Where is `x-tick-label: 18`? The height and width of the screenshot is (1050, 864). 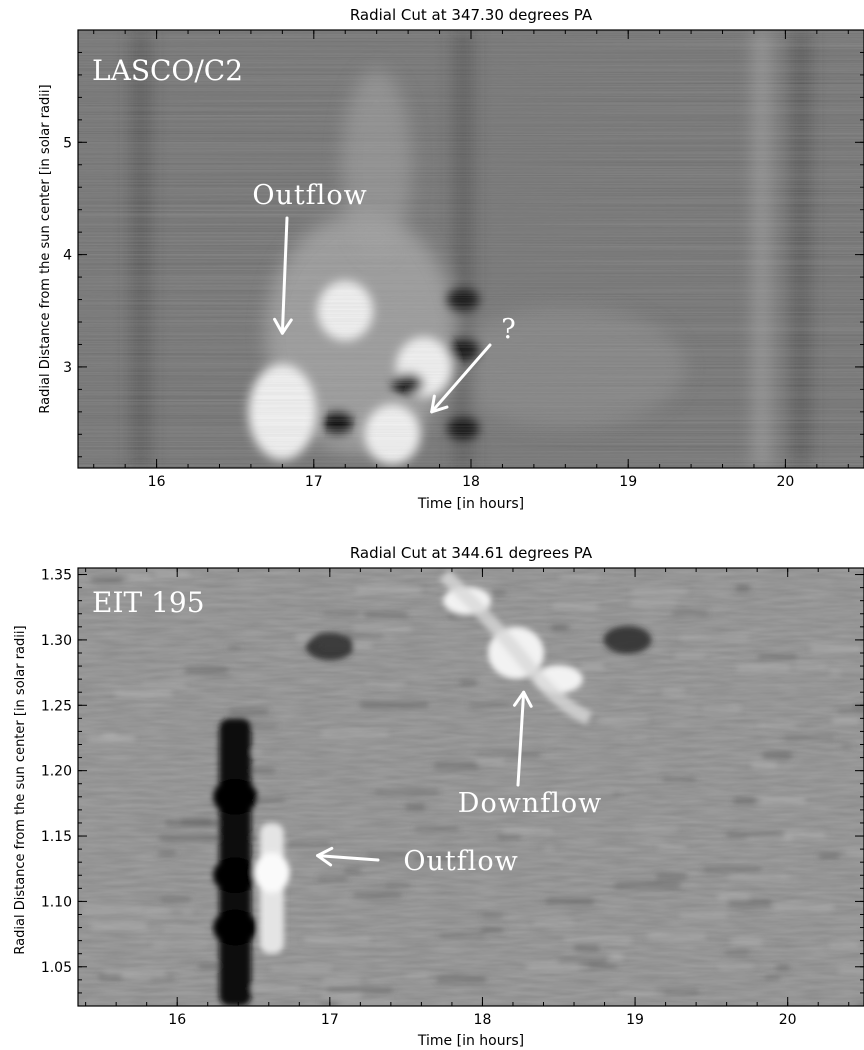 x-tick-label: 18 is located at coordinates (471, 482).